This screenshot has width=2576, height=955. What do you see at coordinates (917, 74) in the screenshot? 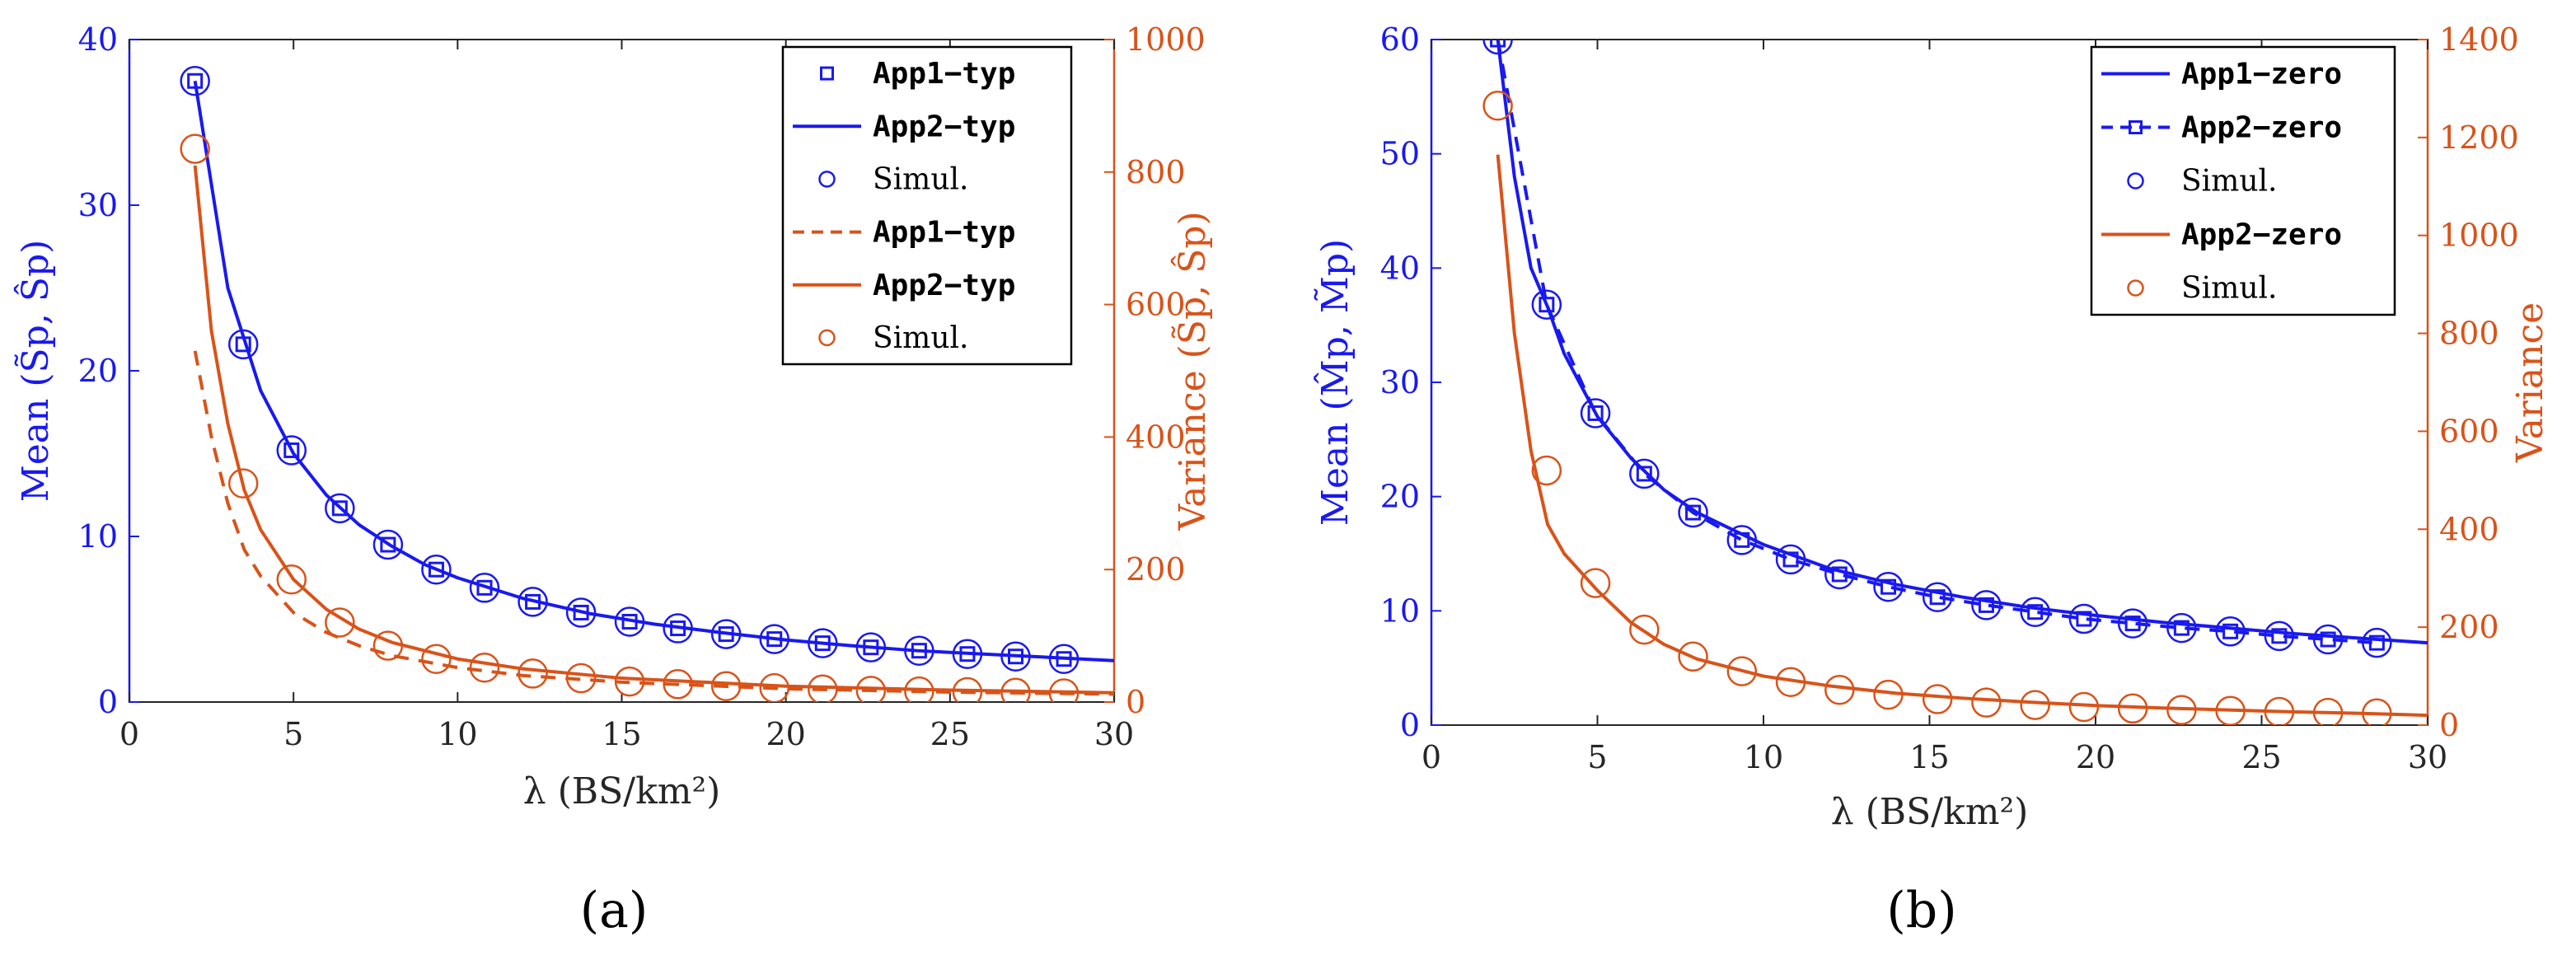
I see `legend-item: App1−typ` at bounding box center [917, 74].